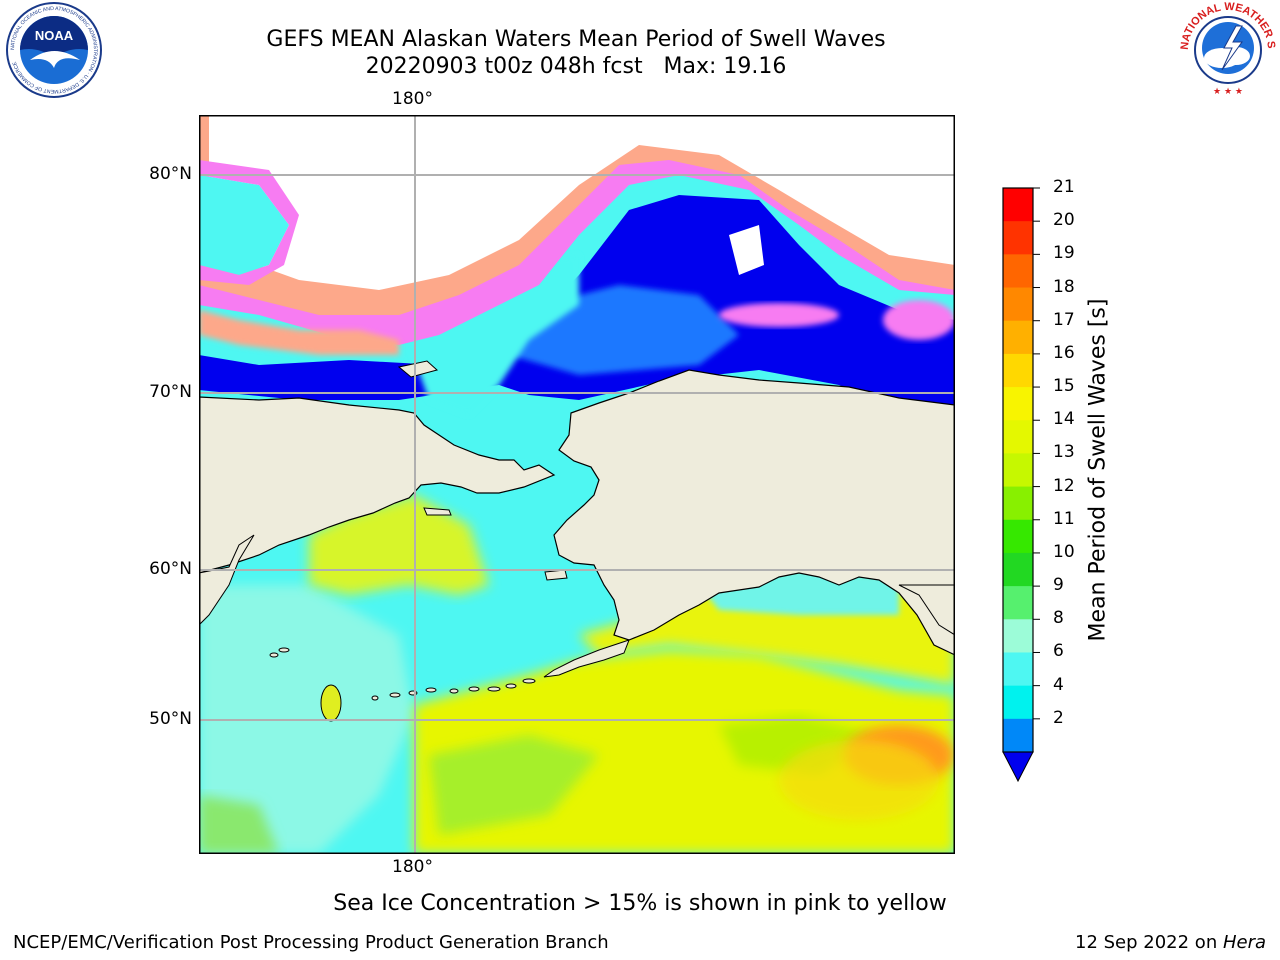  Describe the element at coordinates (514, 785) in the screenshot. I see `swell-zone-green-south` at that location.